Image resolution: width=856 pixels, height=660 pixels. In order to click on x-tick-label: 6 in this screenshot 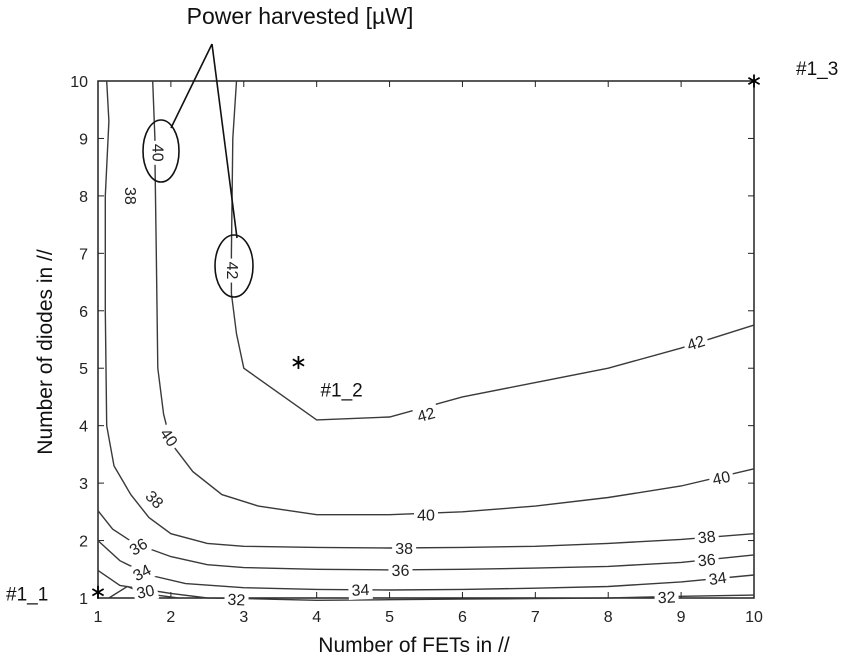, I will do `click(462, 617)`.